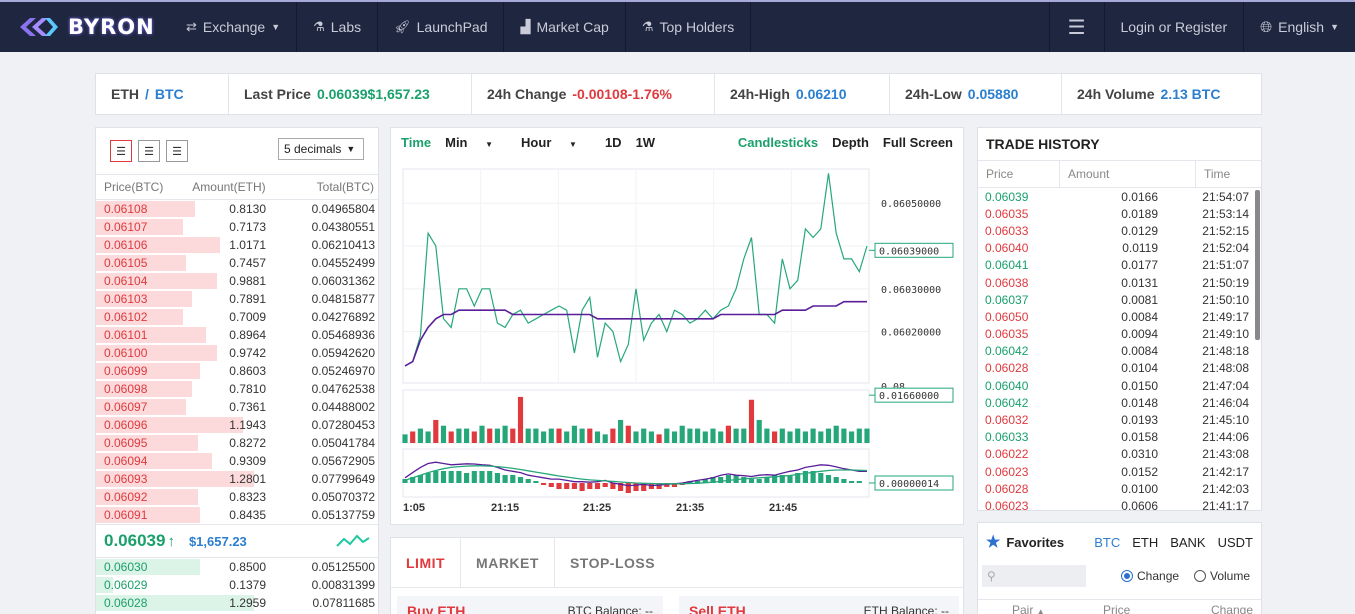  Describe the element at coordinates (237, 567) in the screenshot. I see `bid-row: 0.06030 0.8500 0.05125500` at that location.